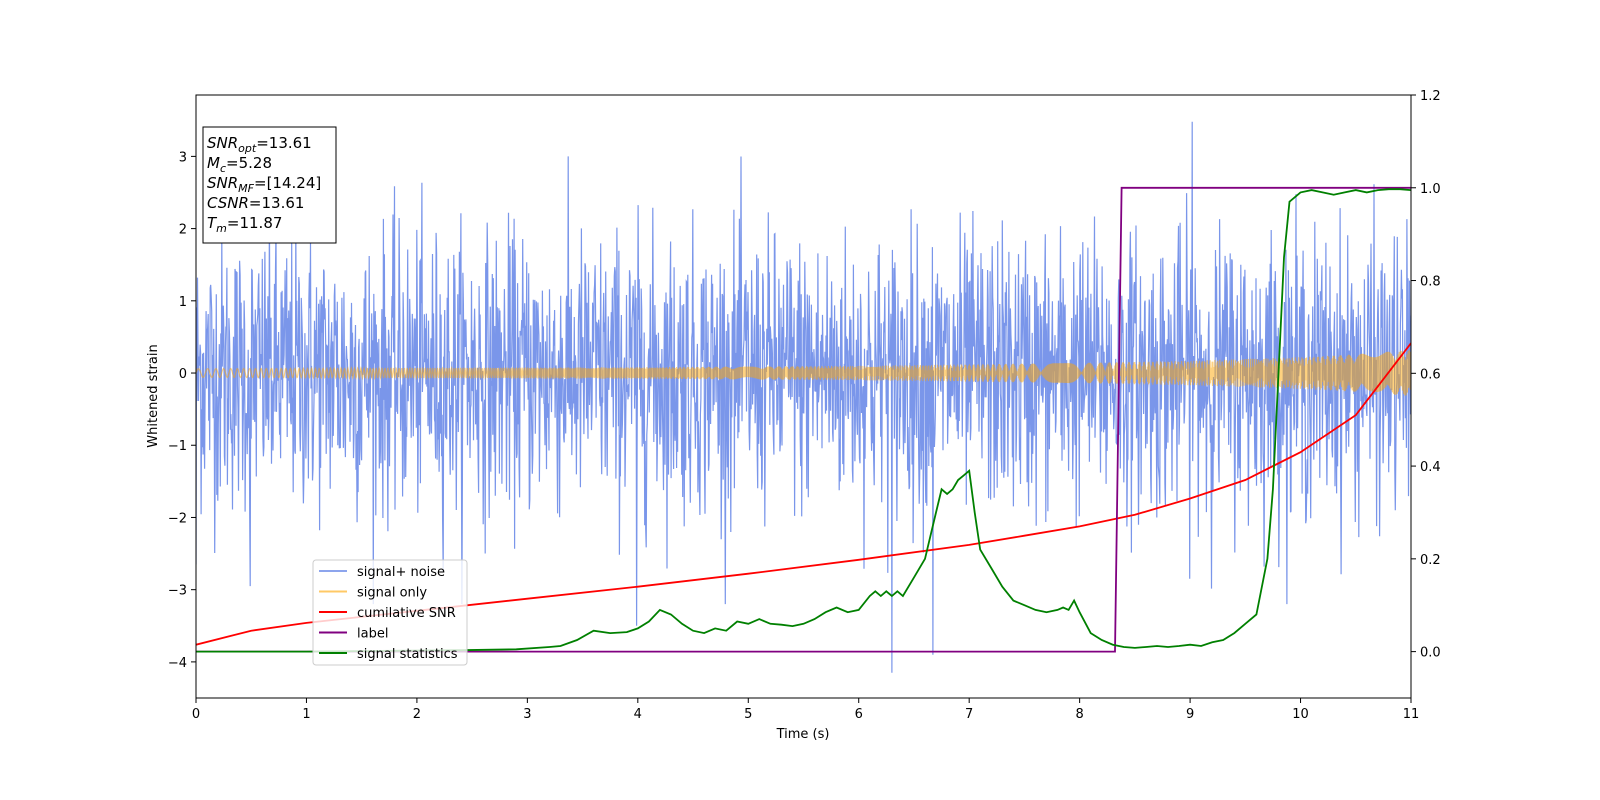 Image resolution: width=1600 pixels, height=800 pixels. Describe the element at coordinates (1430, 653) in the screenshot. I see `y2-tick-label: 0.0` at that location.